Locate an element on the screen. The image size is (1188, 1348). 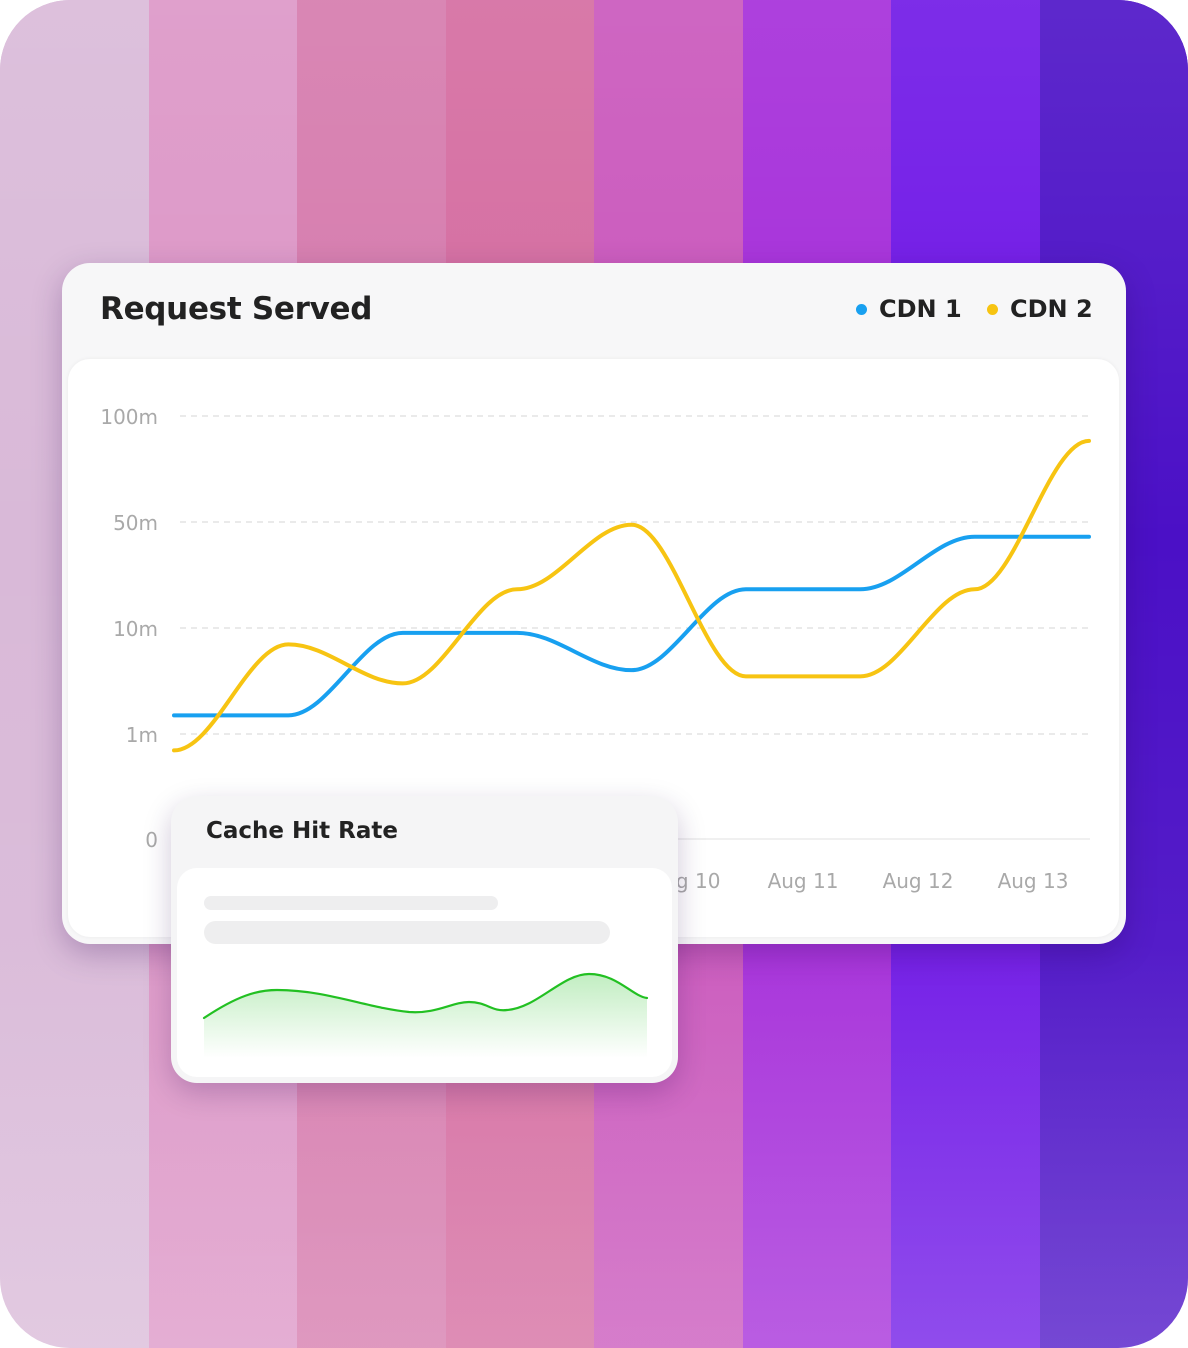
legend-label-cdn-2: CDN 2 is located at coordinates (1051, 309).